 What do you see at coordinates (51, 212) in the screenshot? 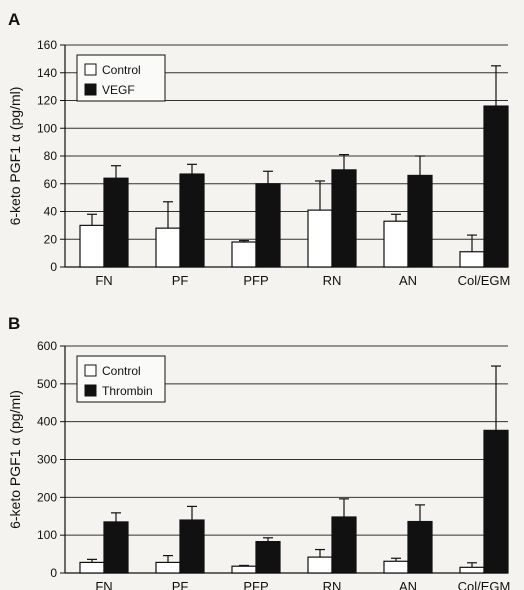
I see `y-tick-label: 40` at bounding box center [51, 212].